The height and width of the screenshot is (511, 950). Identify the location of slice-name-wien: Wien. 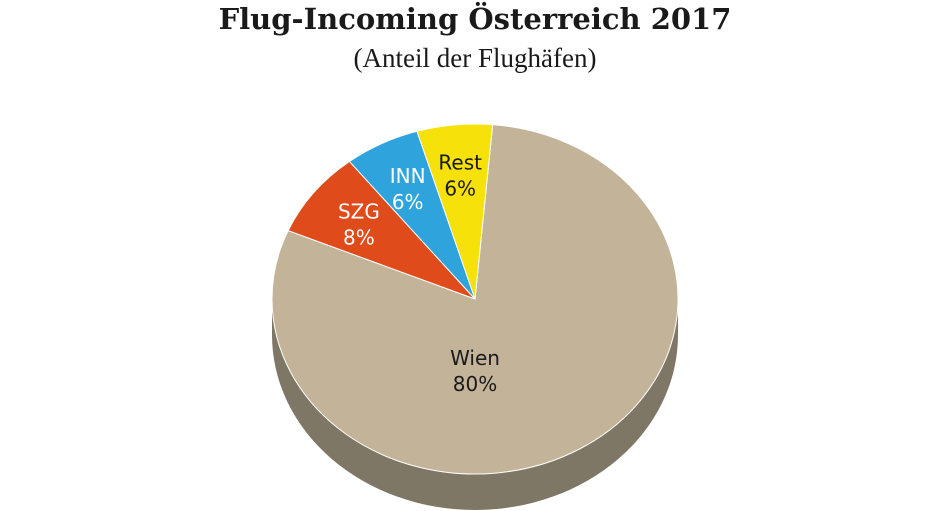
(475, 358).